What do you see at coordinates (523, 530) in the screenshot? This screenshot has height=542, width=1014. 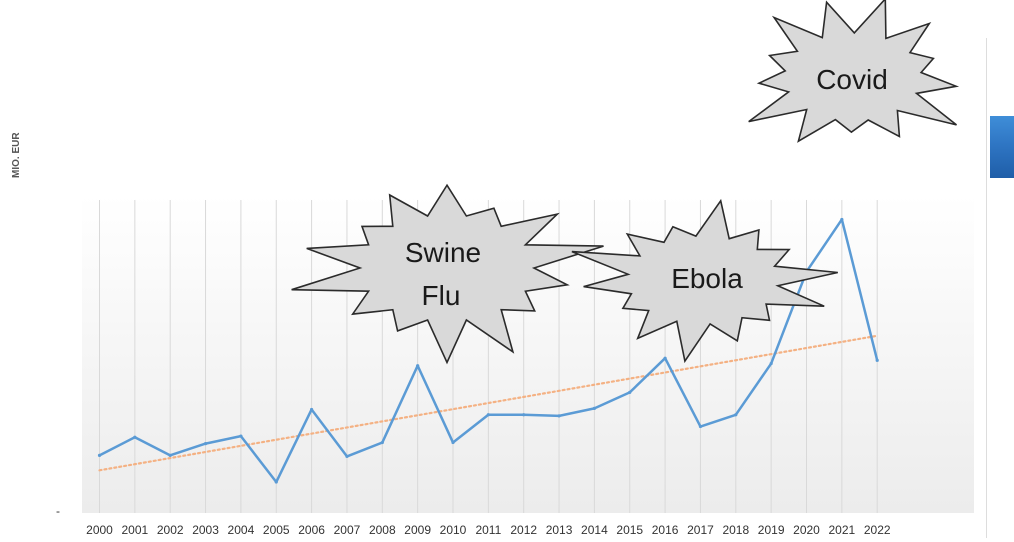 I see `x-tick-label: 2012` at bounding box center [523, 530].